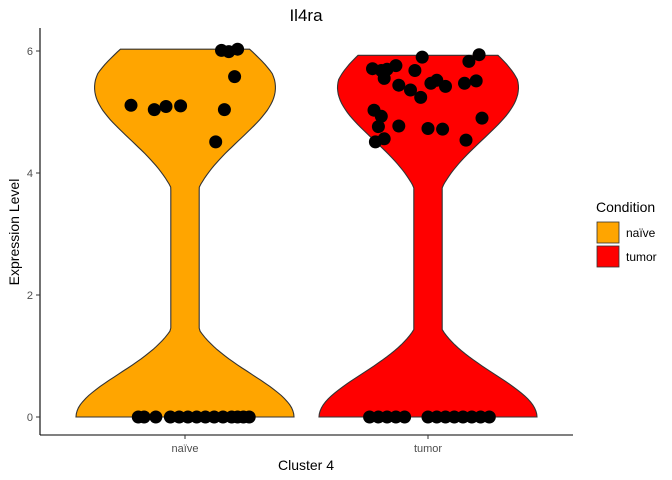  Describe the element at coordinates (30, 52) in the screenshot. I see `y-tick-label: 6` at that location.